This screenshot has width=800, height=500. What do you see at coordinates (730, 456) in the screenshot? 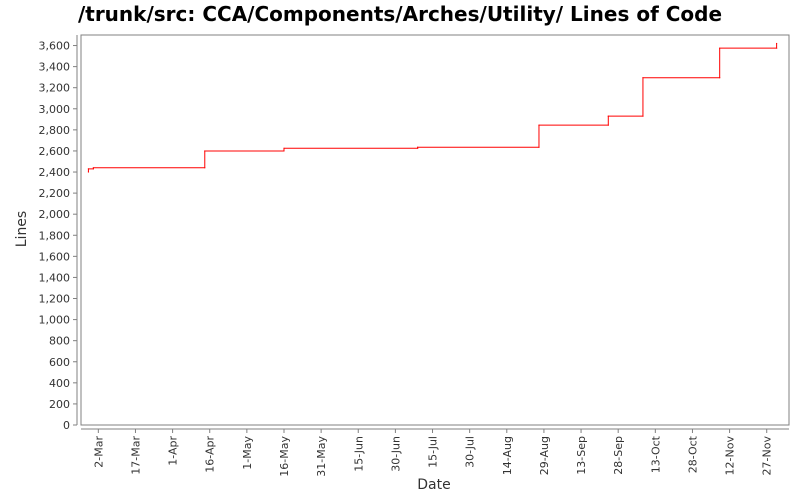
I see `x-tick-label: 12-Nov` at bounding box center [730, 456].